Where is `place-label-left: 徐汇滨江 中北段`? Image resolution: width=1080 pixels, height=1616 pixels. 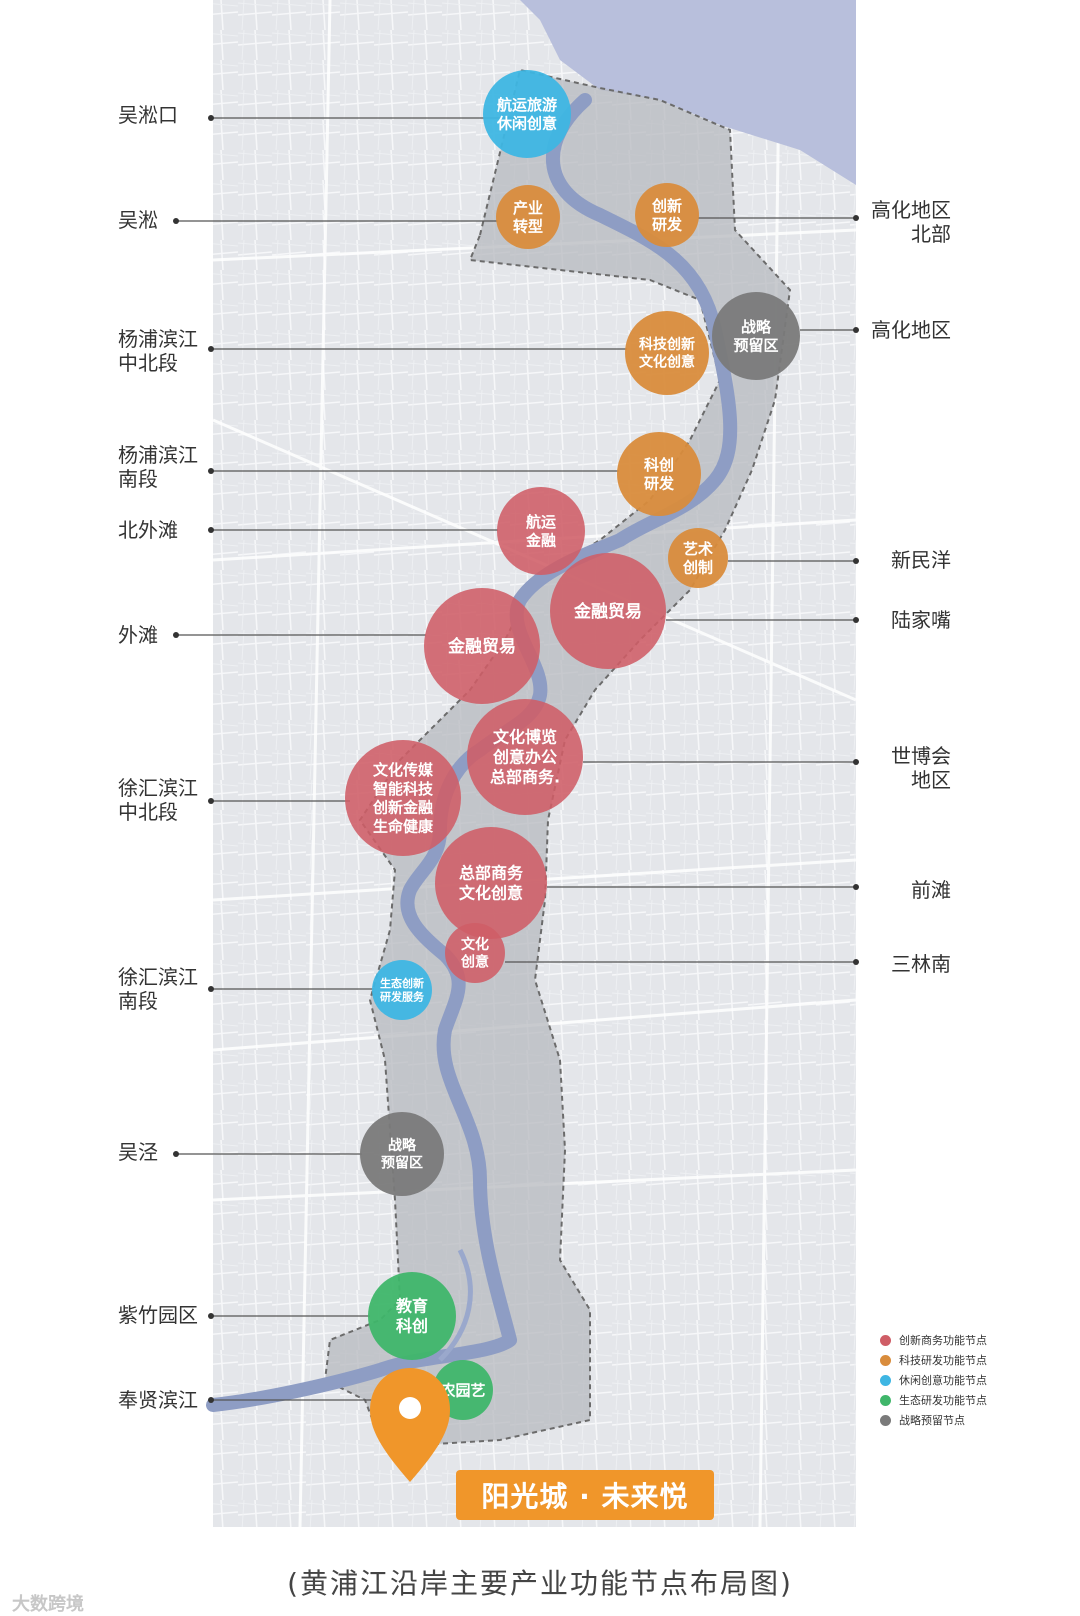 place-label-left: 徐汇滨江 中北段 is located at coordinates (158, 800).